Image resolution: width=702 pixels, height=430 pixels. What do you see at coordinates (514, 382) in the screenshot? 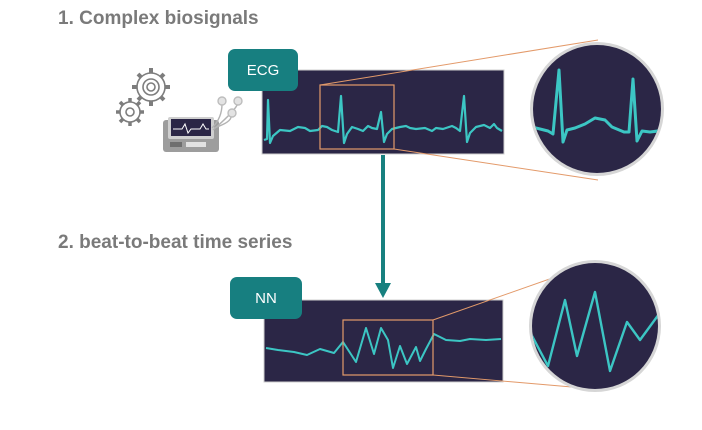
I see `nn-zoom-line-bottom` at bounding box center [514, 382].